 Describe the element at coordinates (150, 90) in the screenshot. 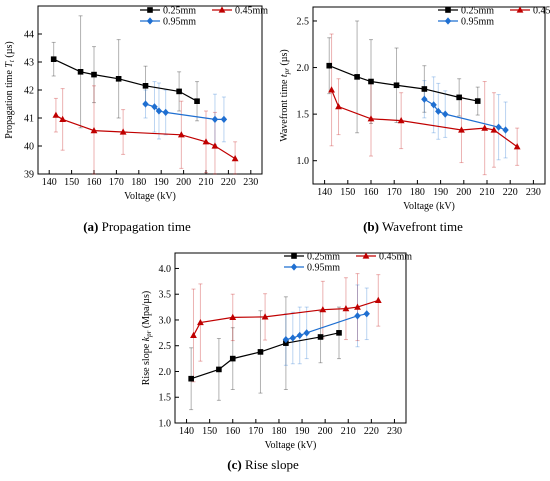

I see `plot-frame` at that location.